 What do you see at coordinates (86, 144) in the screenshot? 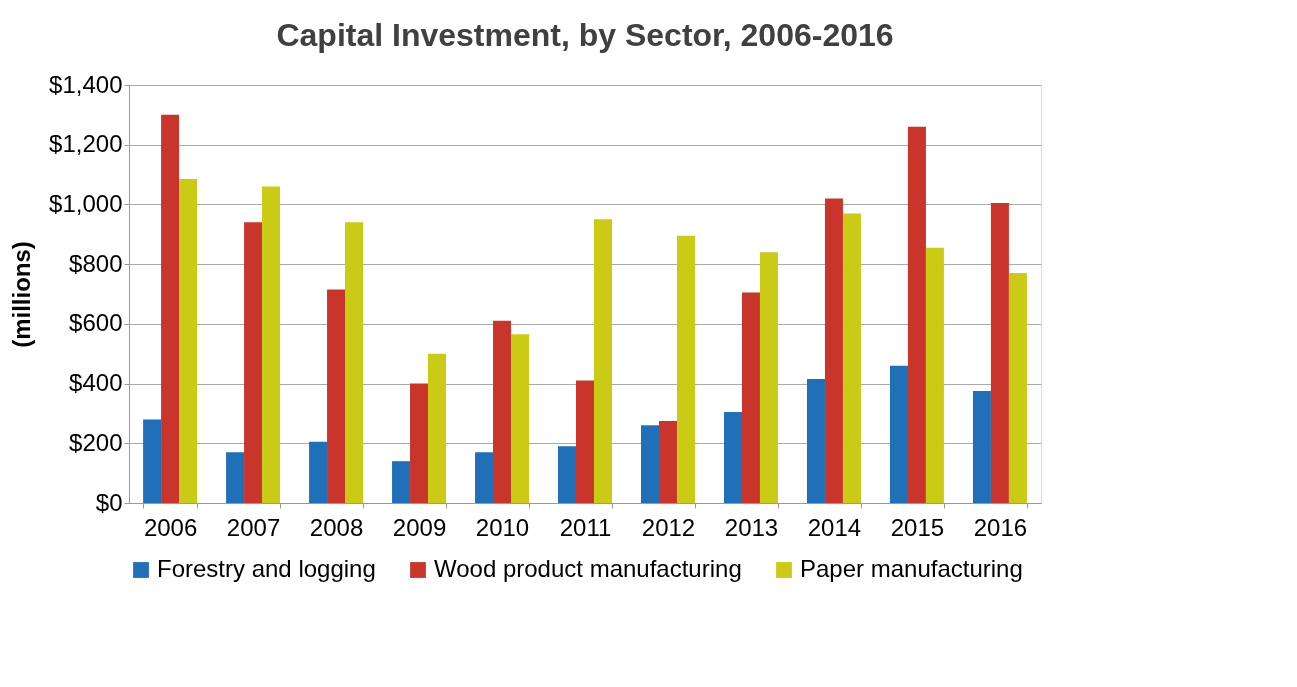
I see `y-tick-label: $1,200` at bounding box center [86, 144].